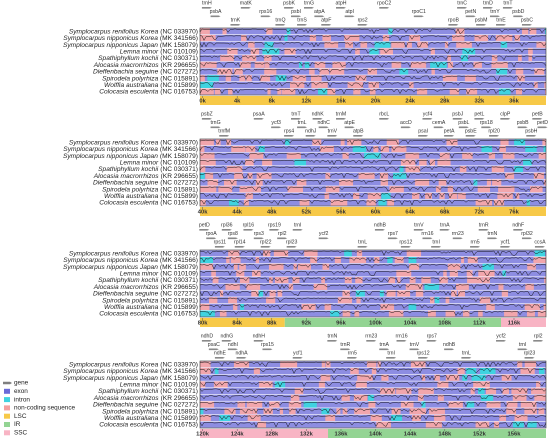  What do you see at coordinates (216, 123) in the screenshot?
I see `gene-label: trnG` at bounding box center [216, 123].